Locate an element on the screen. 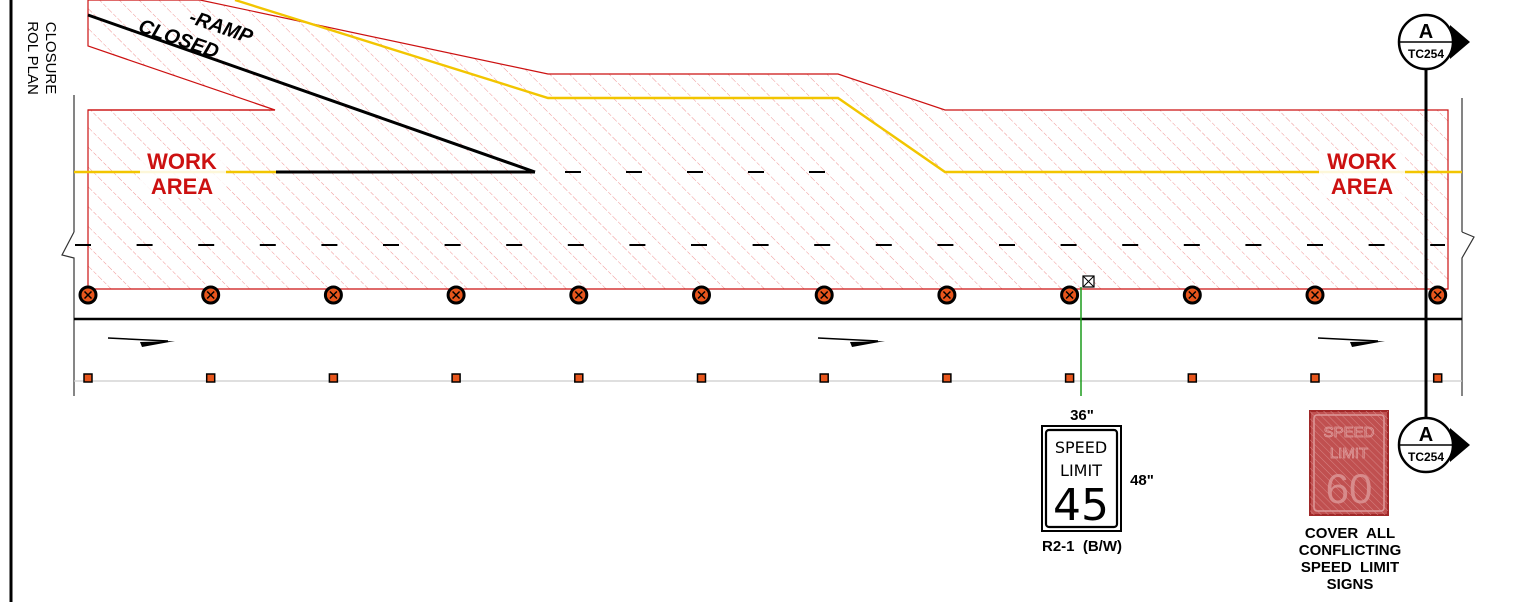 This screenshot has width=1518, height=602. work-area-label-right: WORK AREA is located at coordinates (1362, 174).